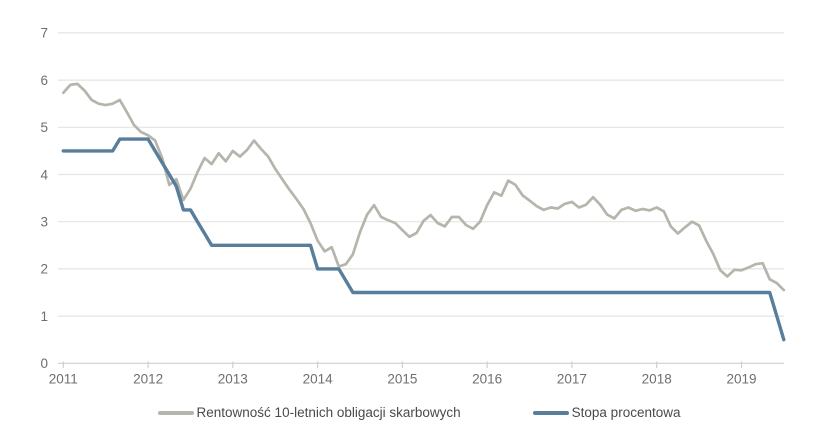 The width and height of the screenshot is (838, 441). I want to click on x-axis: 2011 2012 2013 2014 2015 2016 2017 2018 2019, so click(403, 374).